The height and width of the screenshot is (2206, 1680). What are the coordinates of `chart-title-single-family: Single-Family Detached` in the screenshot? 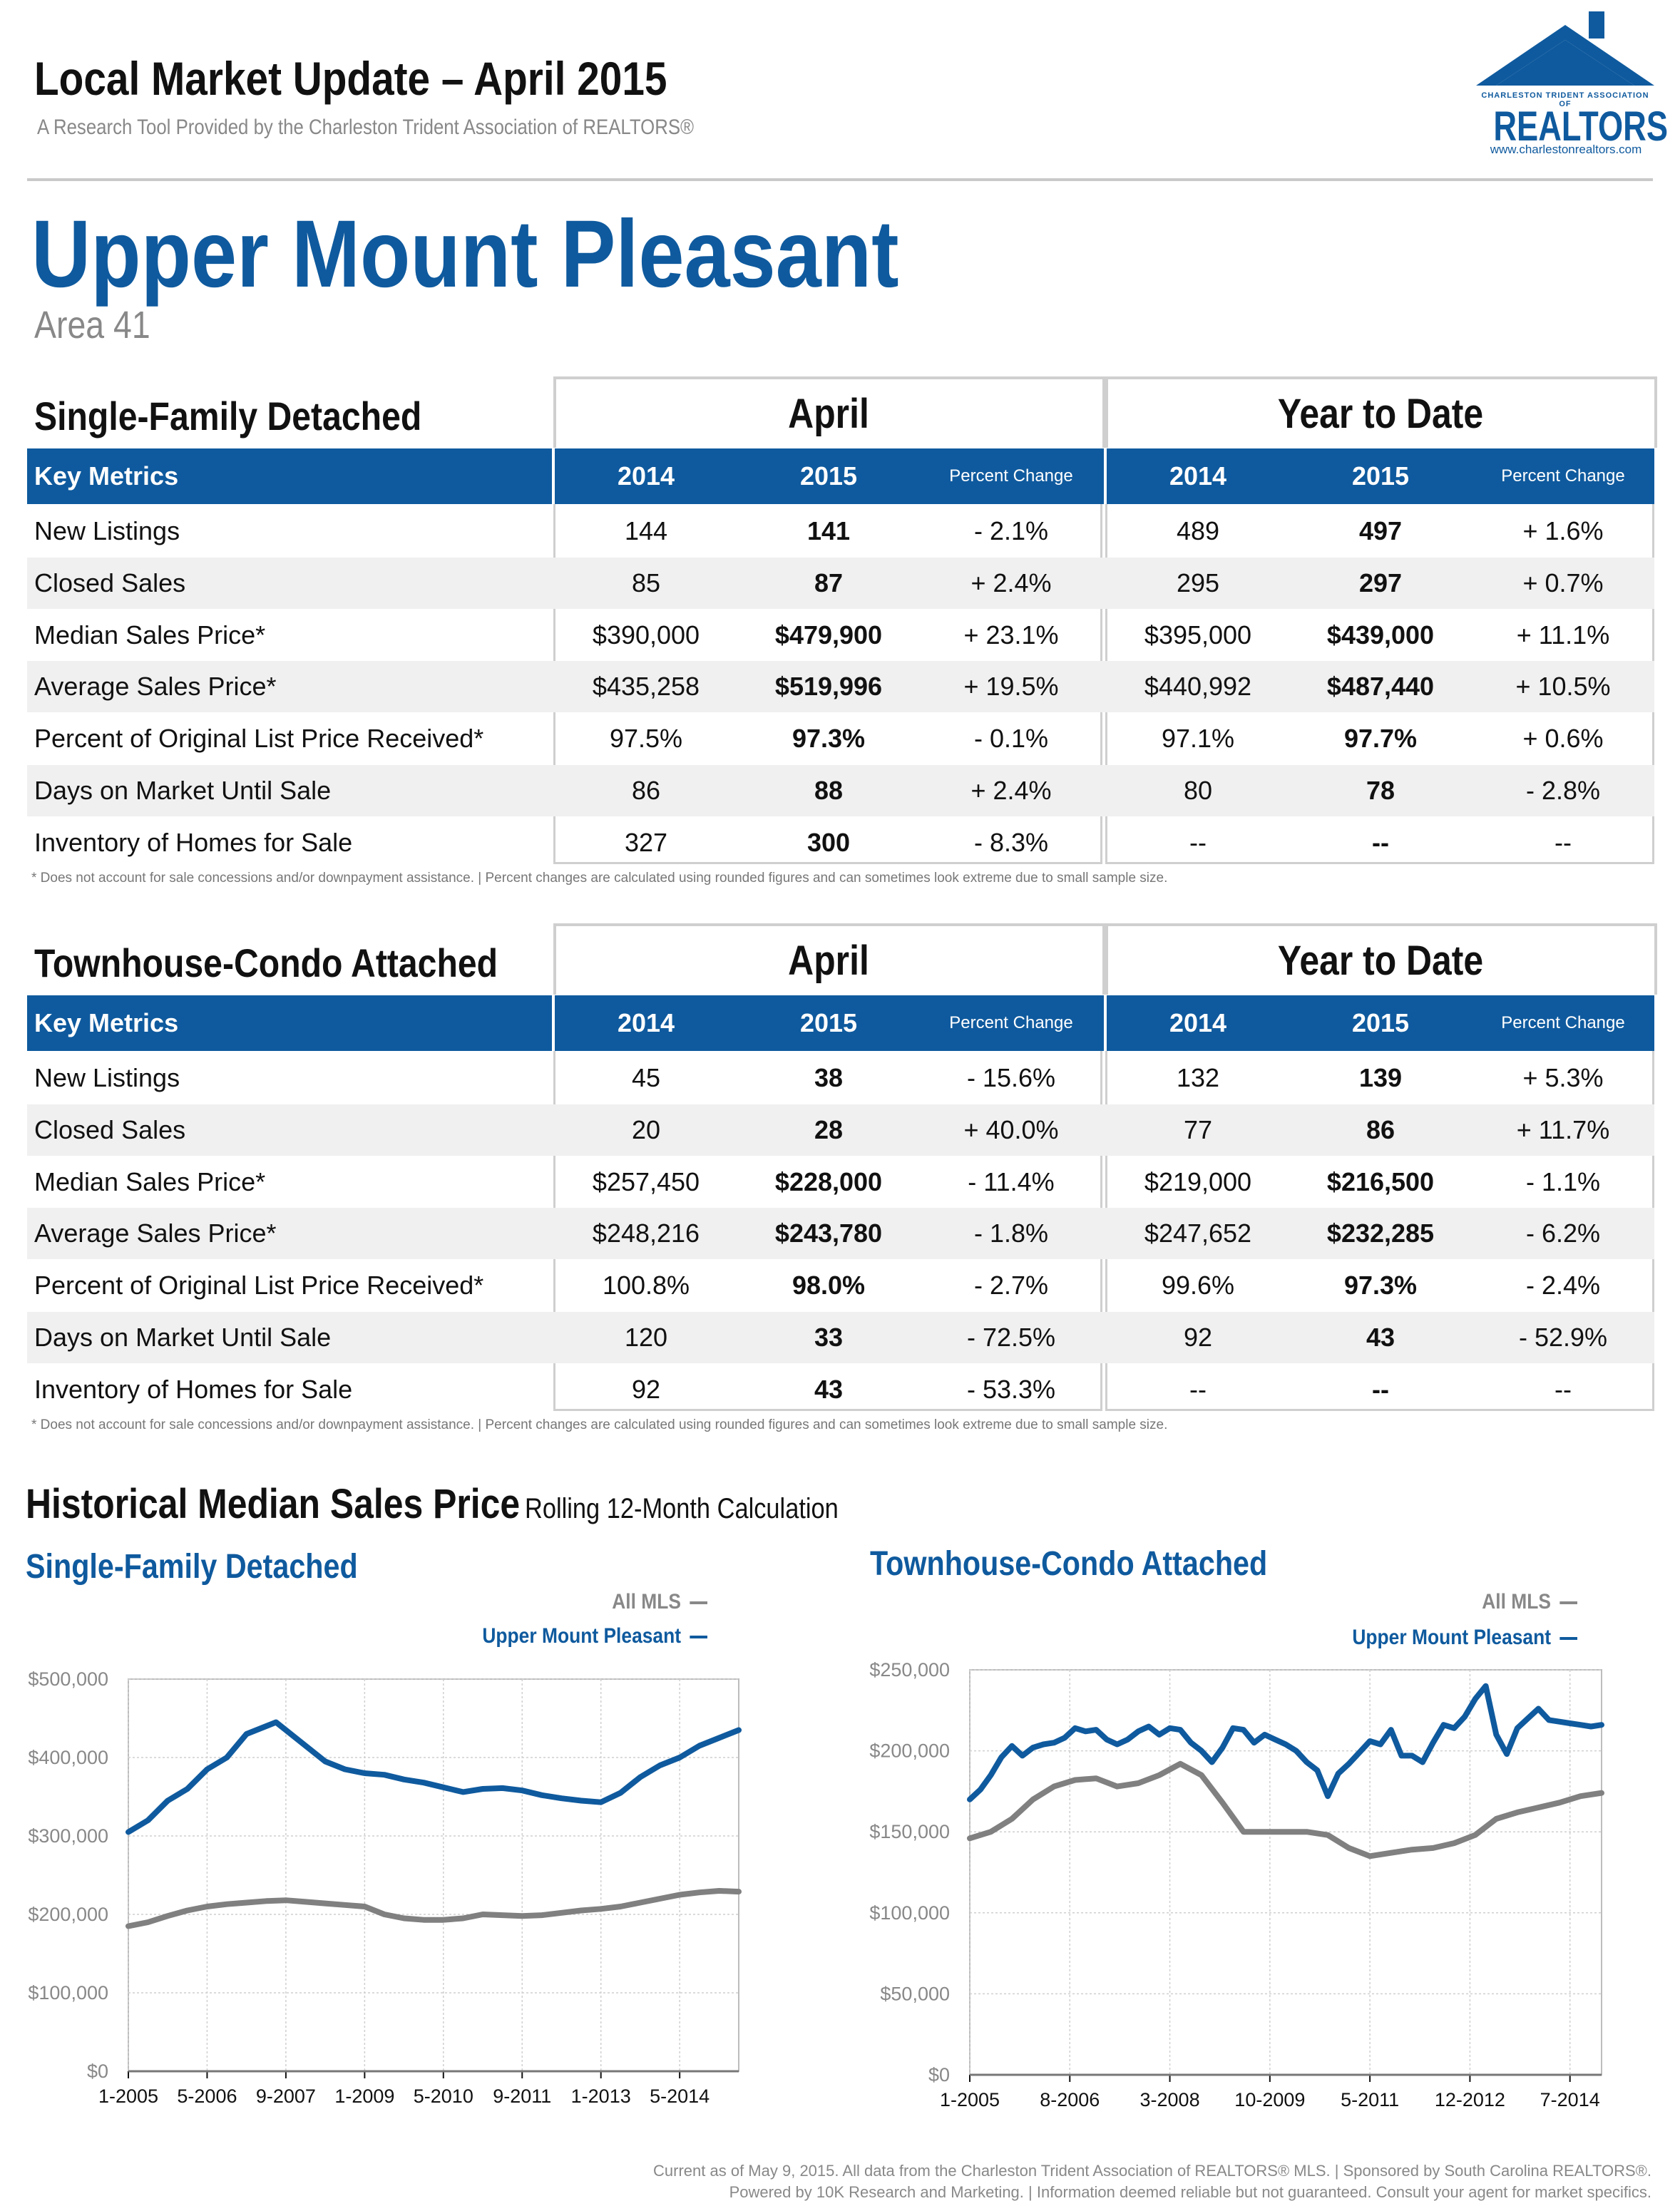 It's located at (192, 1567).